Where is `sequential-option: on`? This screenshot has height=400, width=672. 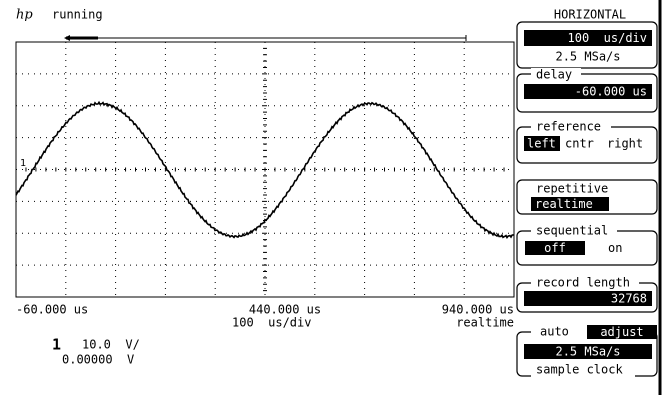 sequential-option: on is located at coordinates (615, 248).